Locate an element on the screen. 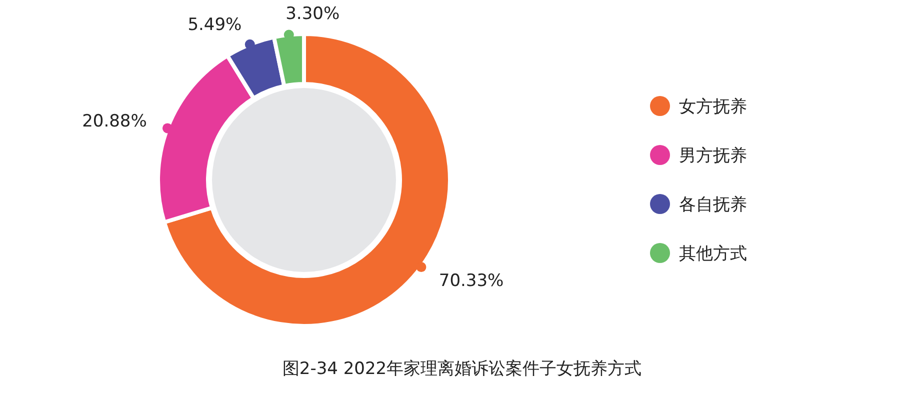 This screenshot has height=408, width=924. legend-label: 女方抚养 is located at coordinates (713, 107).